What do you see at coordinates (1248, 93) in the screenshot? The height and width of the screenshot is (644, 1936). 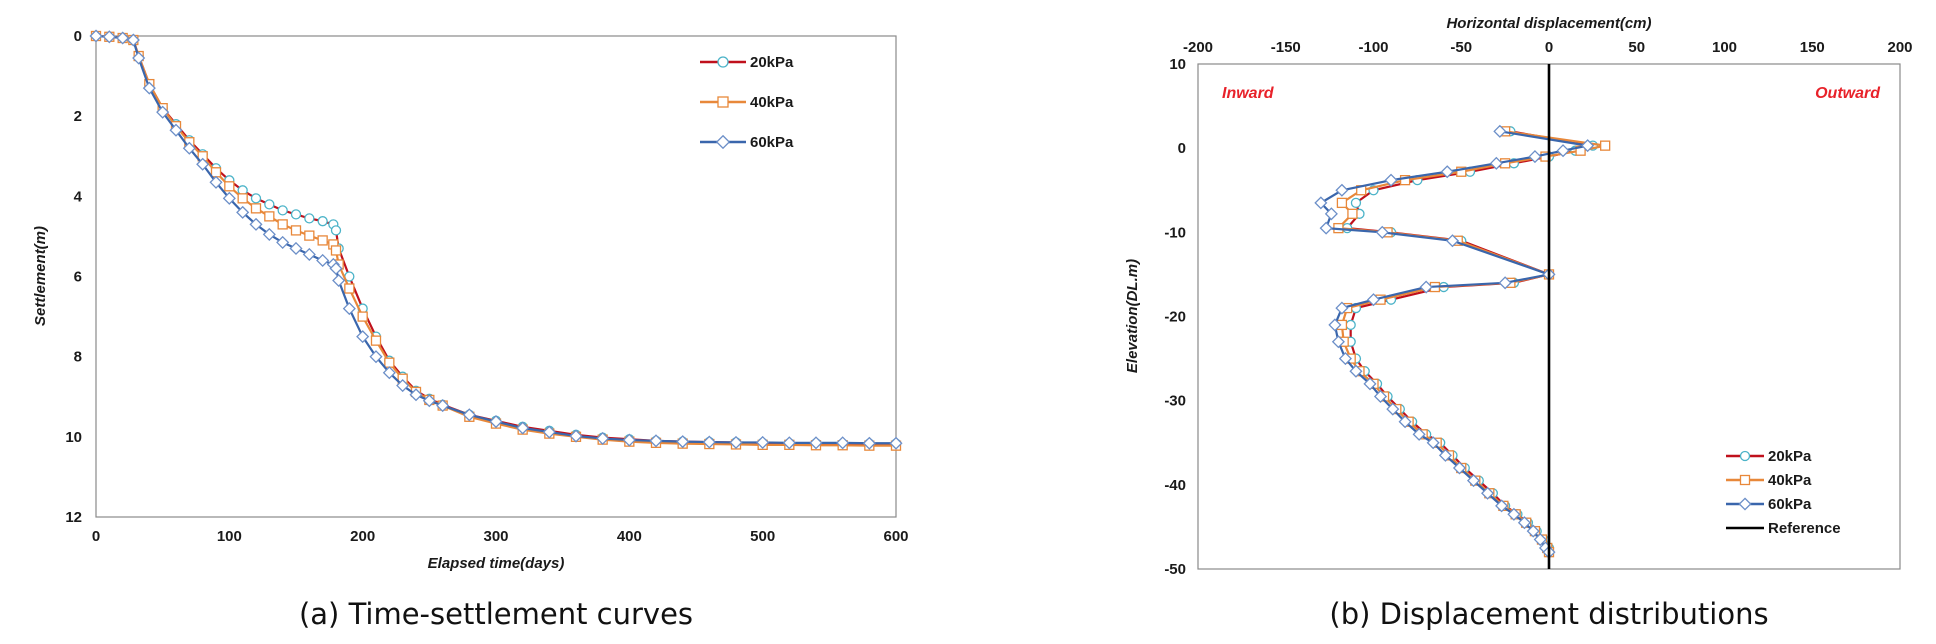 I see `annotation-inward: Inward` at bounding box center [1248, 93].